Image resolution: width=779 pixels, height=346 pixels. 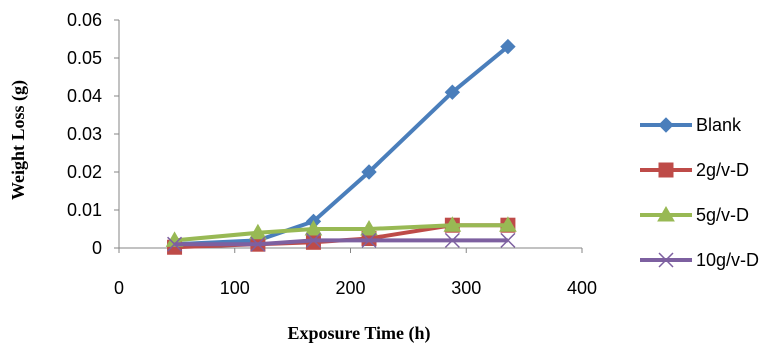 What do you see at coordinates (350, 288) in the screenshot?
I see `x-tick-label: 200` at bounding box center [350, 288].